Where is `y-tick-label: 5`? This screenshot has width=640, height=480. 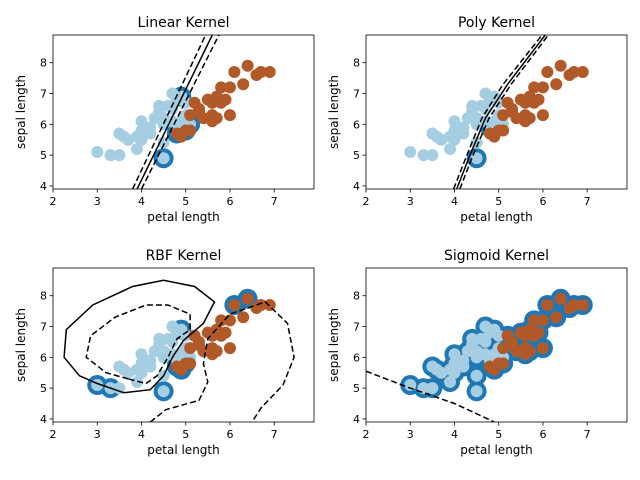
y-tick-label: 5 is located at coordinates (43, 155).